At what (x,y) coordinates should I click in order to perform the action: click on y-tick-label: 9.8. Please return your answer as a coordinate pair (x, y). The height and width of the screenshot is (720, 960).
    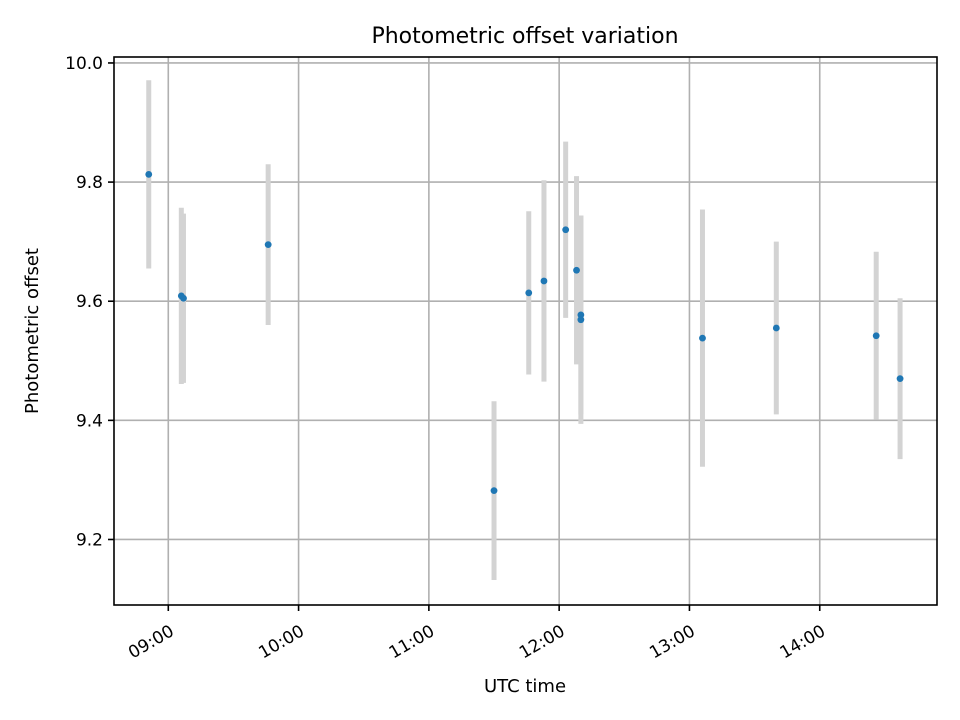
    Looking at the image, I should click on (89, 183).